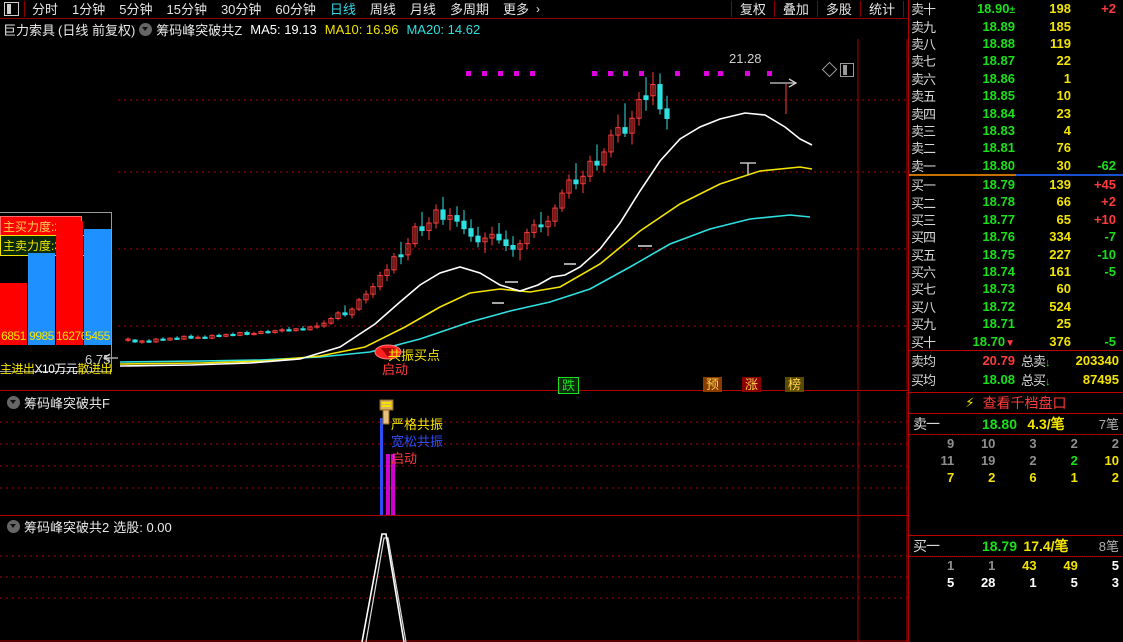 The height and width of the screenshot is (642, 1123). I want to click on btn-diejia: 叠加, so click(795, 9).